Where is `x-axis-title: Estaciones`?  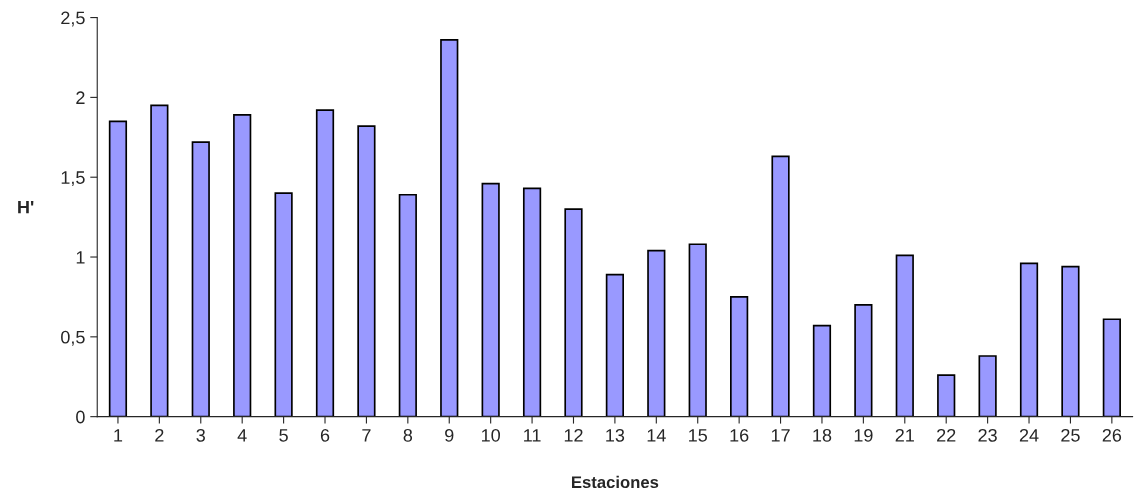
x-axis-title: Estaciones is located at coordinates (615, 482).